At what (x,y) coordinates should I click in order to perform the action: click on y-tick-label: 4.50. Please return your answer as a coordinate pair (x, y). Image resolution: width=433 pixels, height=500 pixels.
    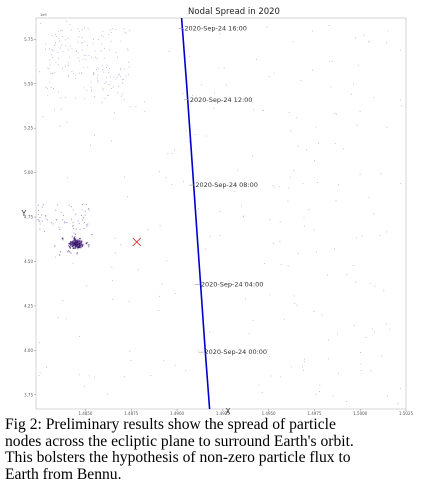
    Looking at the image, I should click on (28, 261).